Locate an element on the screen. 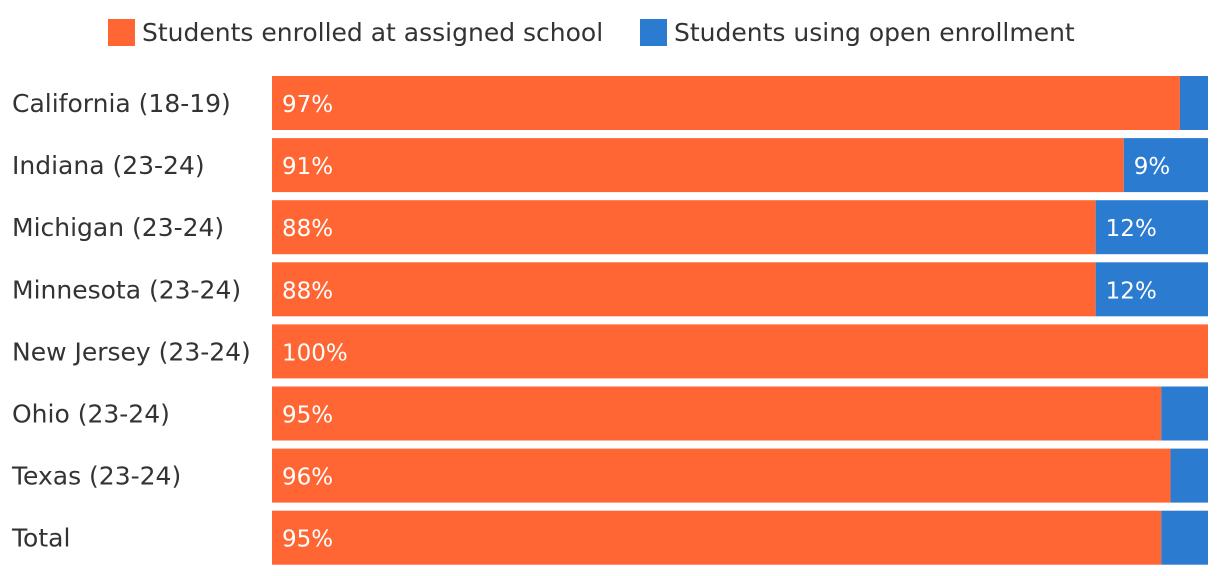 The image size is (1220, 576). category-label-1: Indiana (23-24) is located at coordinates (108, 165).